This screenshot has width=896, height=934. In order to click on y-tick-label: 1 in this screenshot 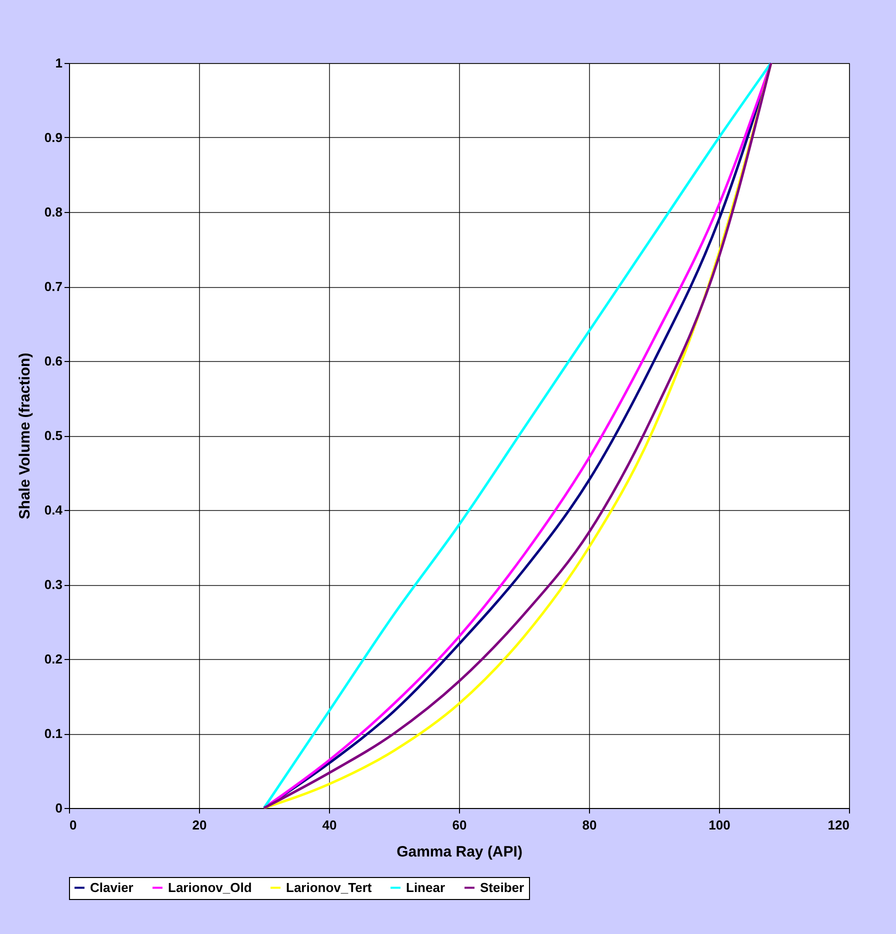, I will do `click(58, 63)`.